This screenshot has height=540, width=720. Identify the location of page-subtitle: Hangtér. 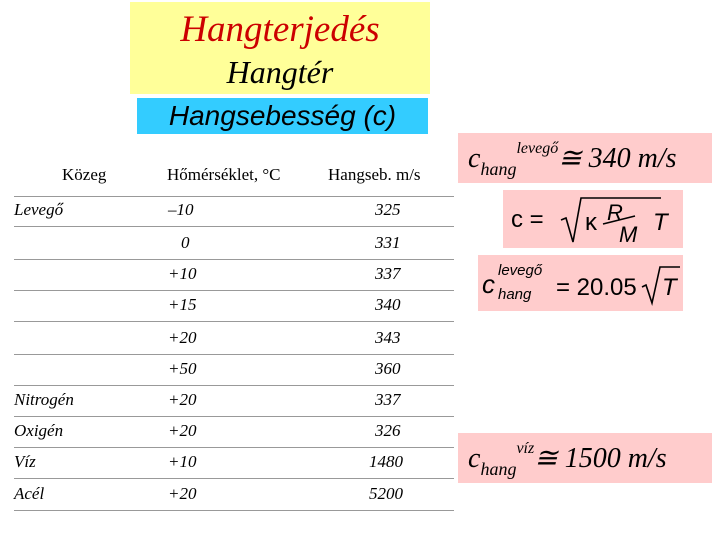
(280, 72).